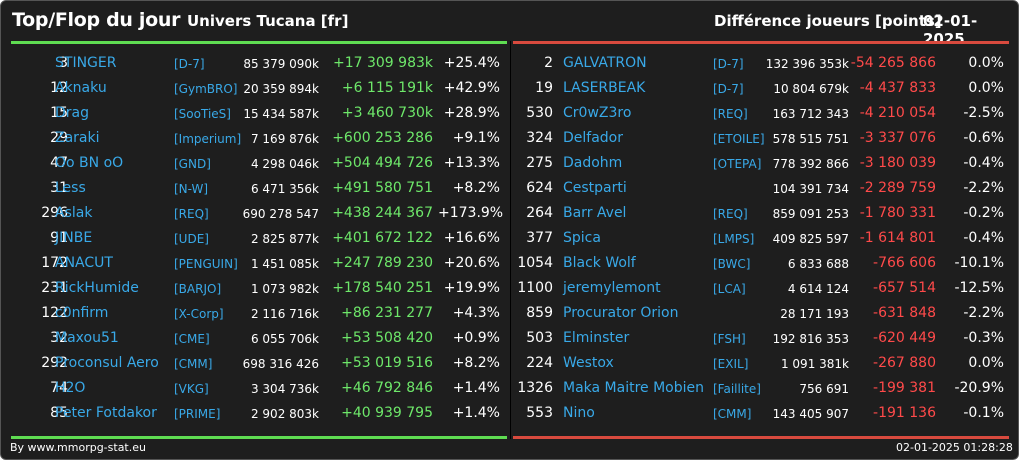 The width and height of the screenshot is (1019, 460). What do you see at coordinates (82, 313) in the screenshot?
I see `player-name-link: c0nfirm` at bounding box center [82, 313].